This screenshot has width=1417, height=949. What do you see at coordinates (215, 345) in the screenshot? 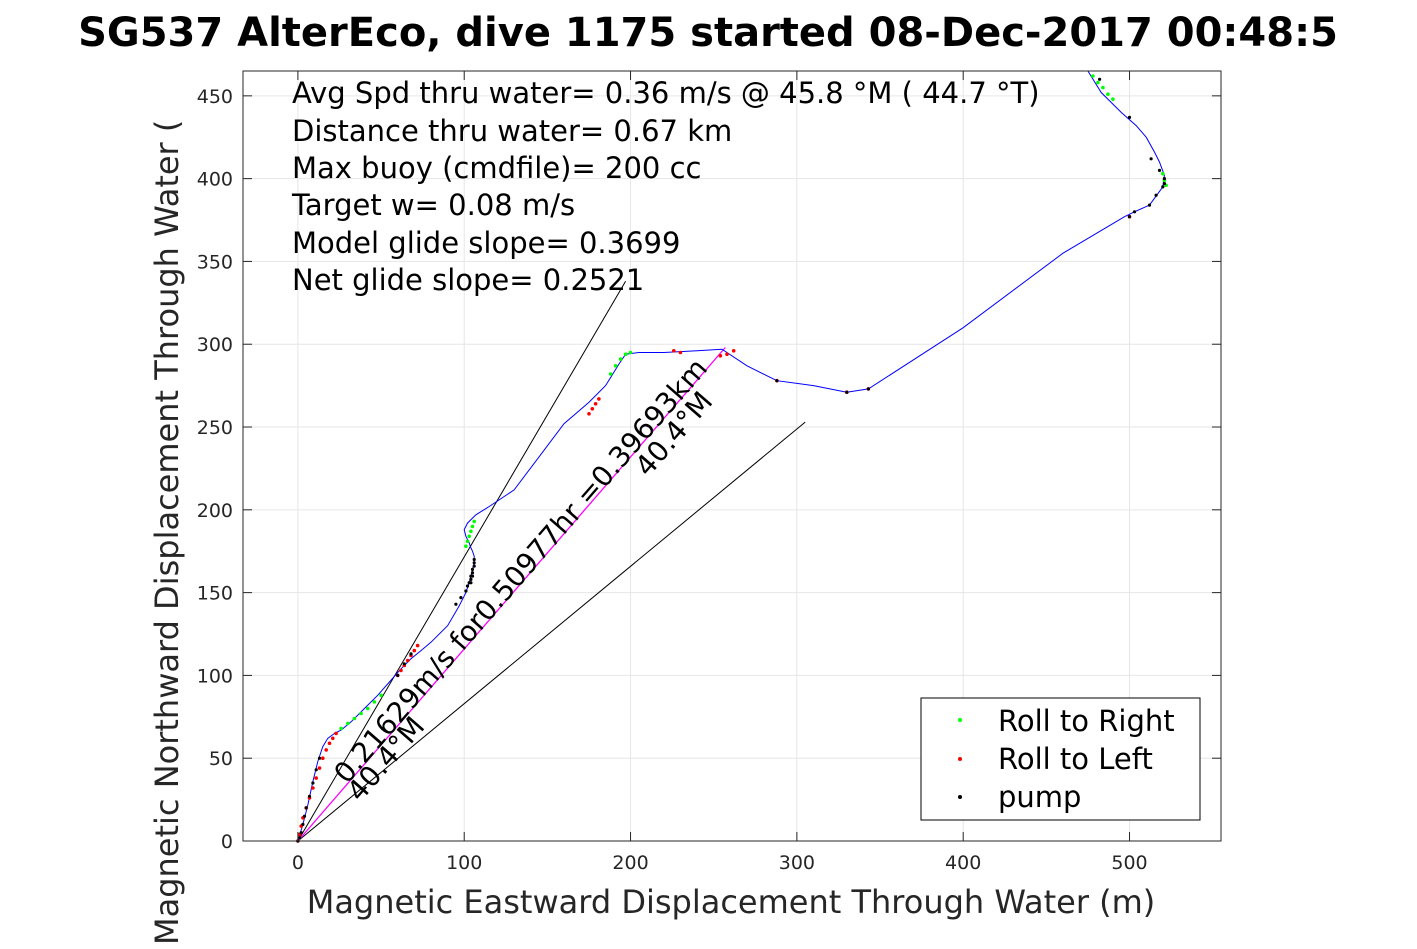
I see `y-tick-label: 300` at bounding box center [215, 345].